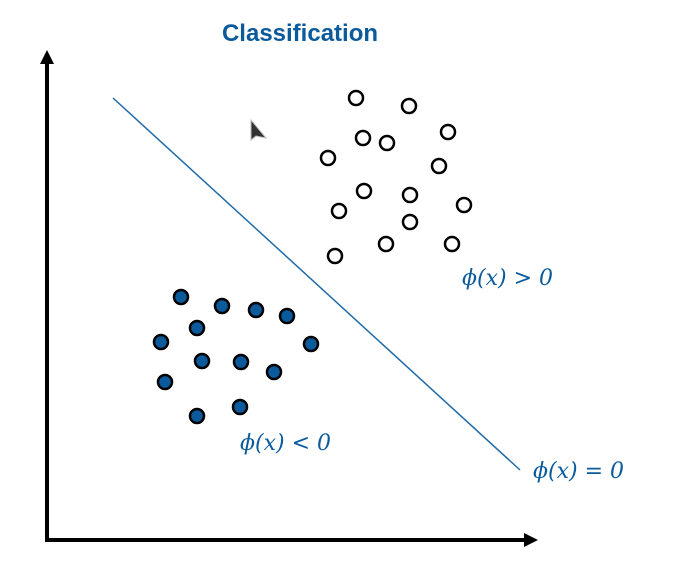  I want to click on negative-region-label: ϕ(x) < 0, so click(285, 443).